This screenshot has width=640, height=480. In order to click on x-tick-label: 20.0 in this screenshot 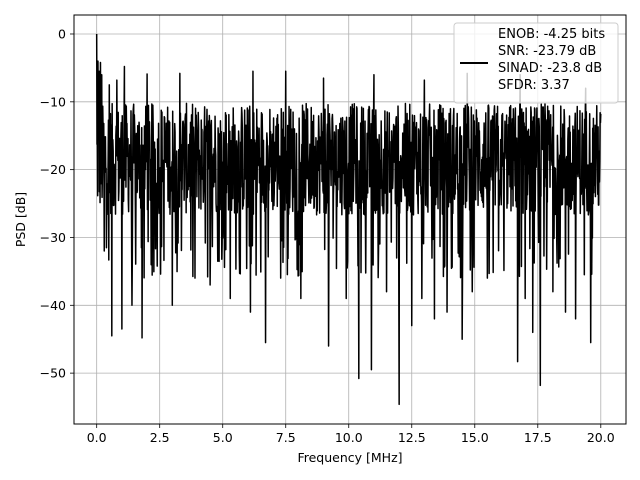, I will do `click(601, 437)`.